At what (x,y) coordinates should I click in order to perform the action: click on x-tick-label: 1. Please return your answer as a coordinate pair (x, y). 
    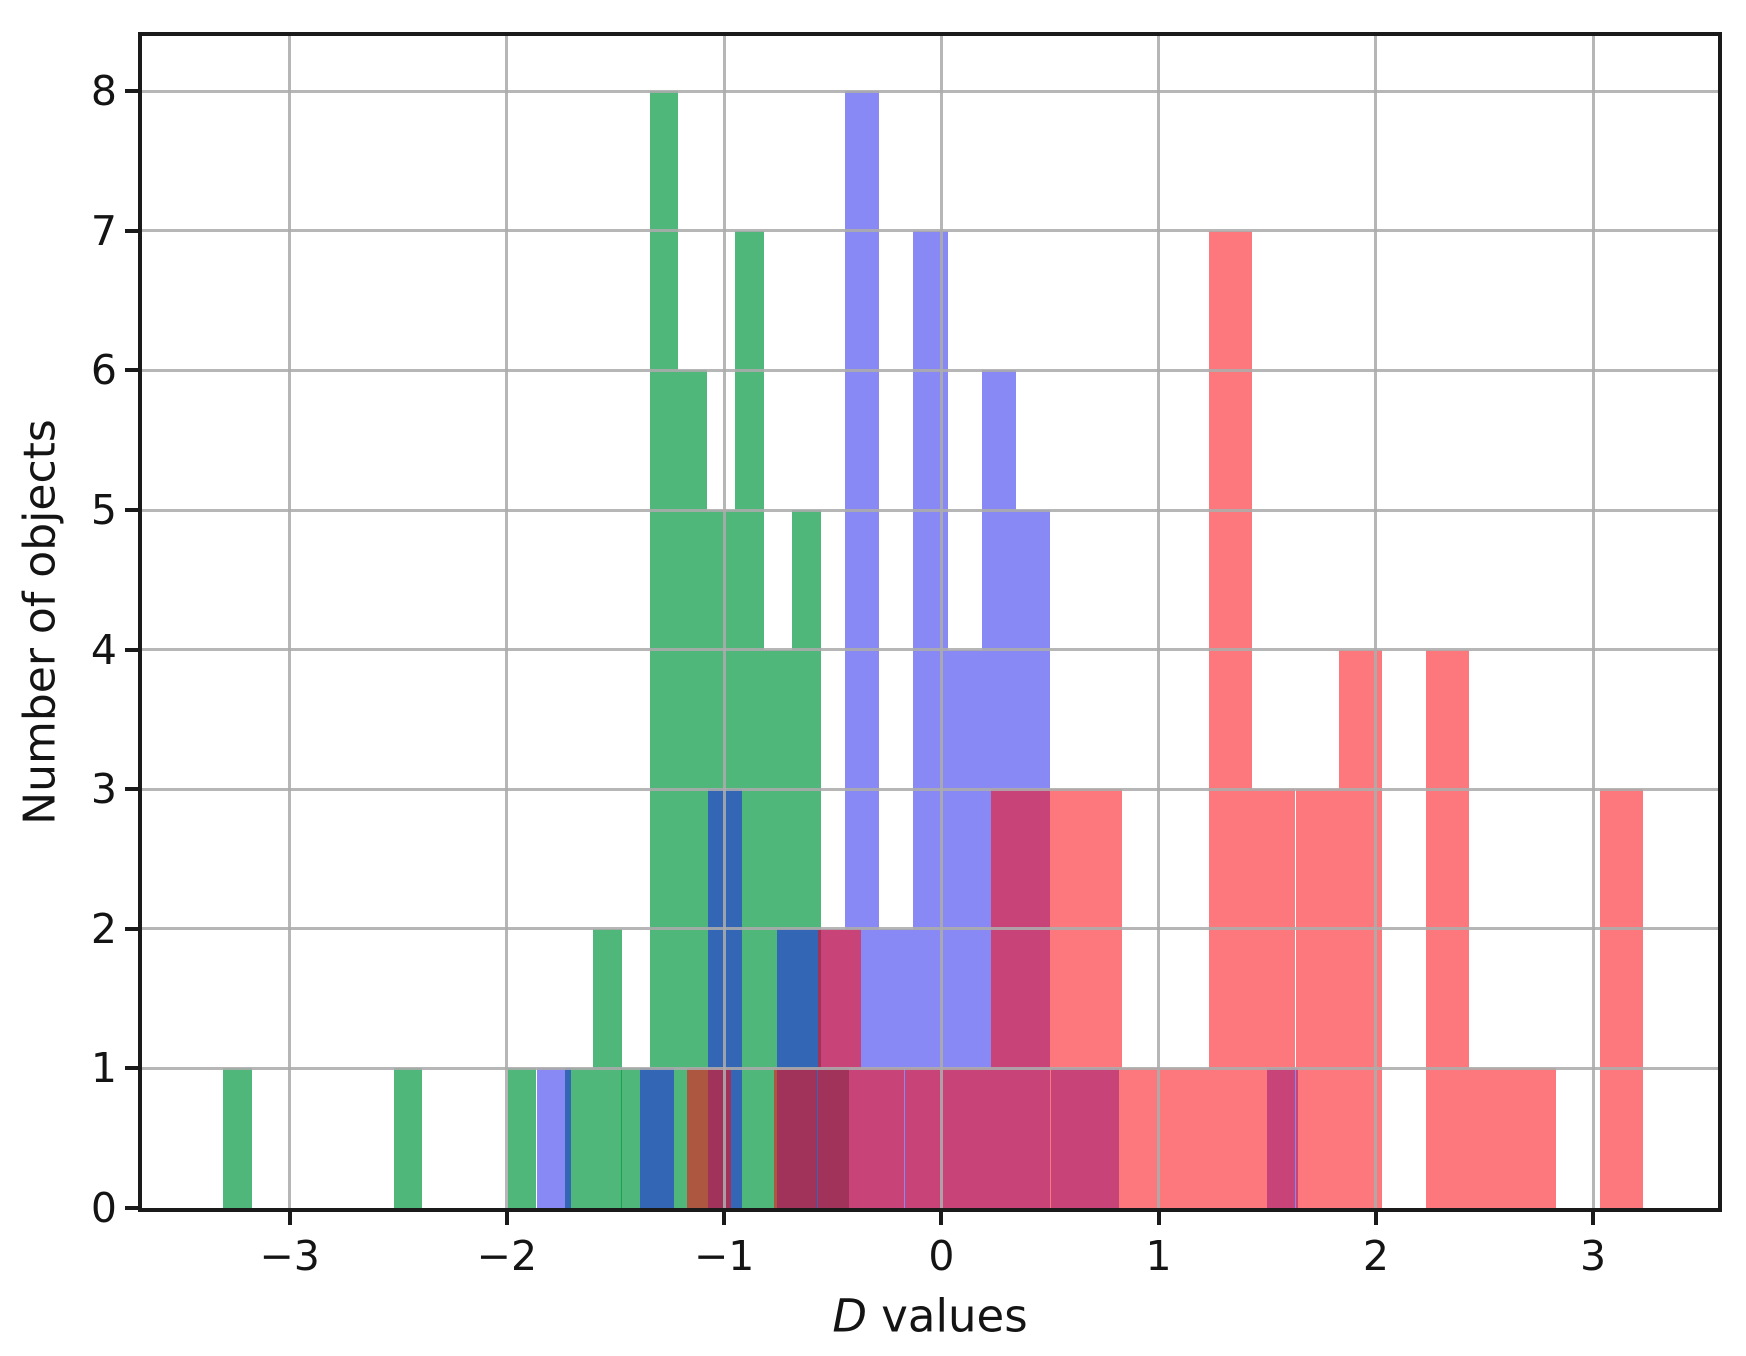
    Looking at the image, I should click on (1158, 1256).